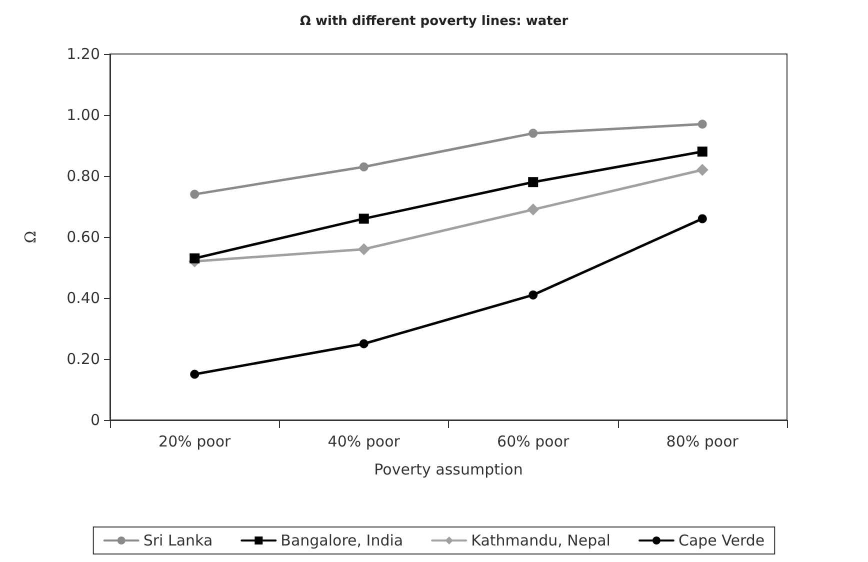  Describe the element at coordinates (434, 21) in the screenshot. I see `chart-title: Ω with different poverty lines: water` at that location.